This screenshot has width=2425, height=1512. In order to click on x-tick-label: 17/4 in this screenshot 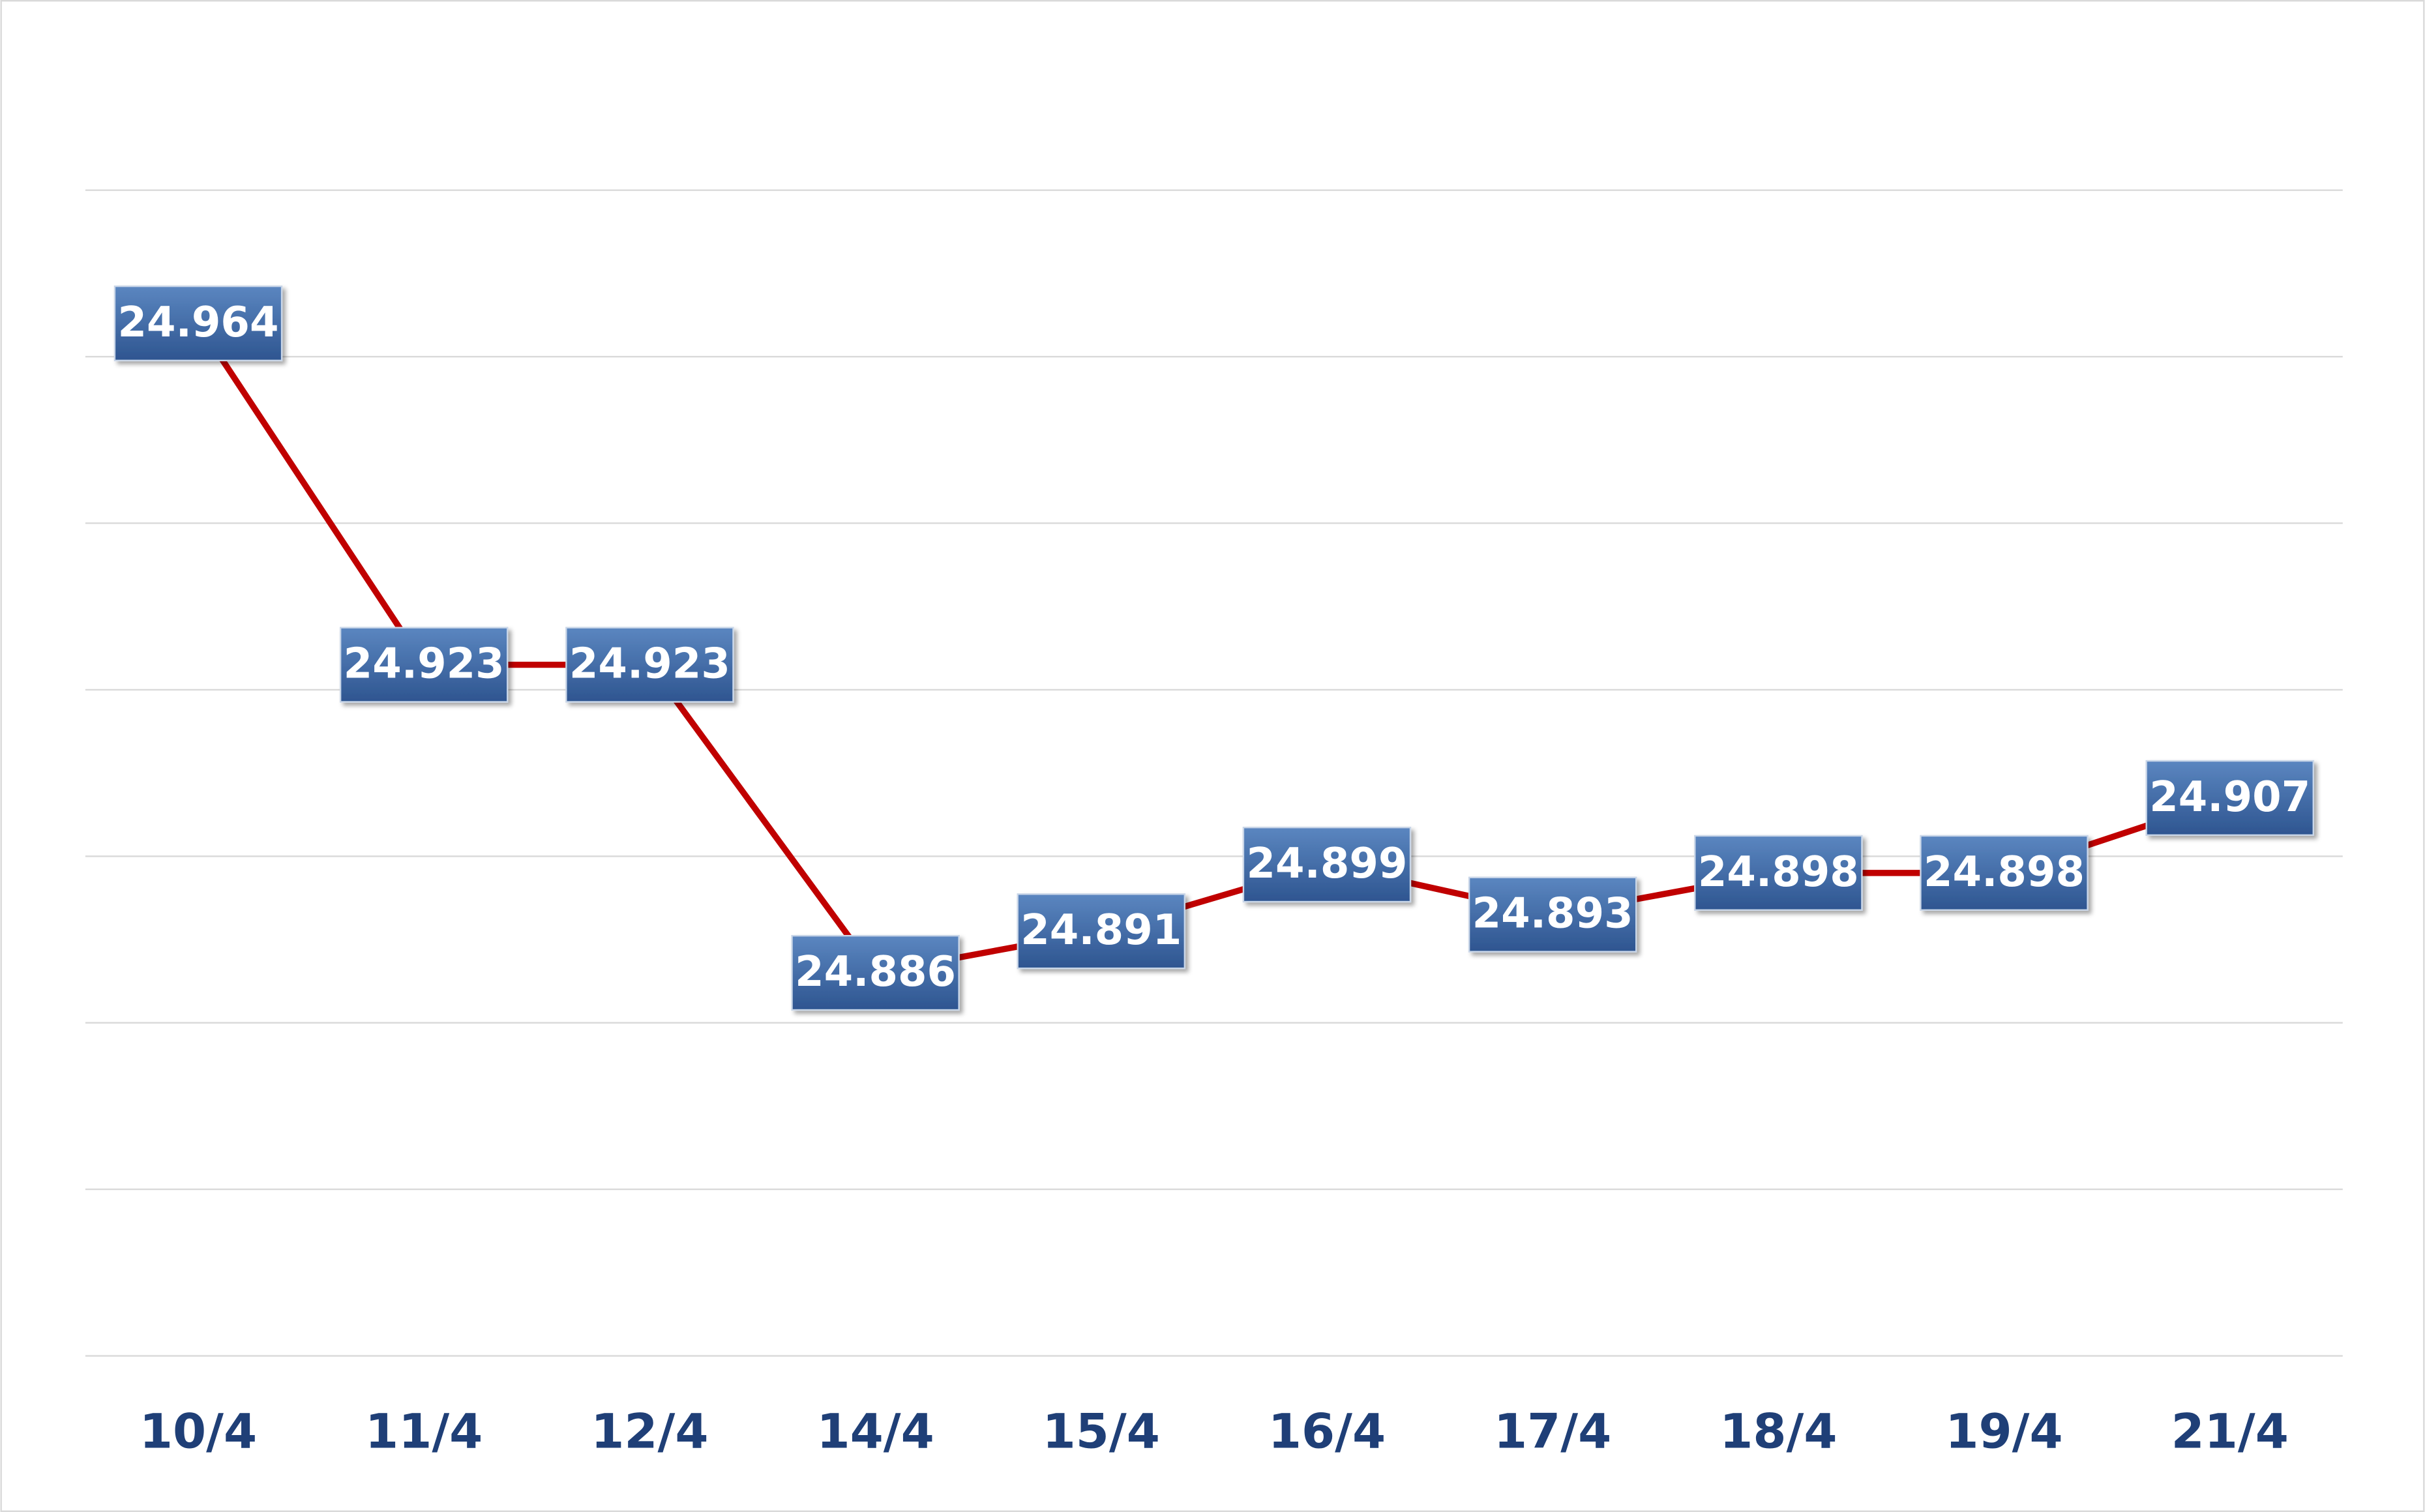, I will do `click(1552, 1431)`.